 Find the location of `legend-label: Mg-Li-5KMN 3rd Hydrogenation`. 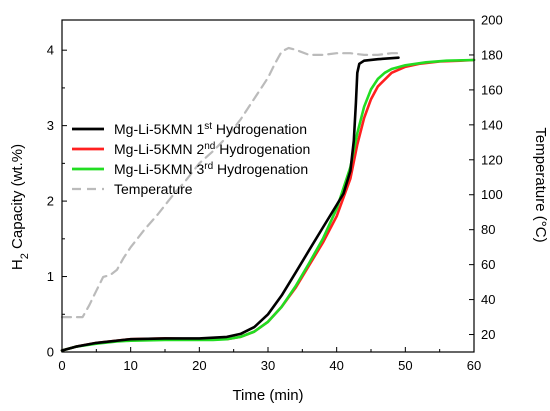

legend-label: Mg-Li-5KMN 3rd Hydrogenation is located at coordinates (211, 169).